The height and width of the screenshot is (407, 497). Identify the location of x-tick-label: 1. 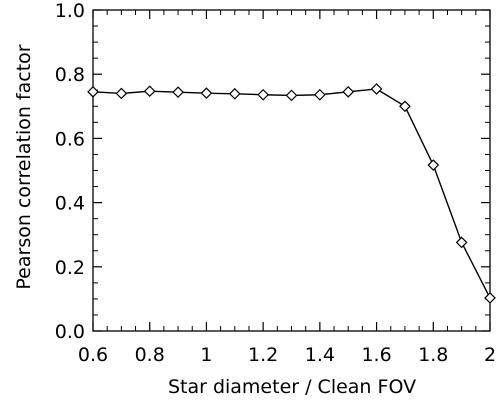
(206, 355).